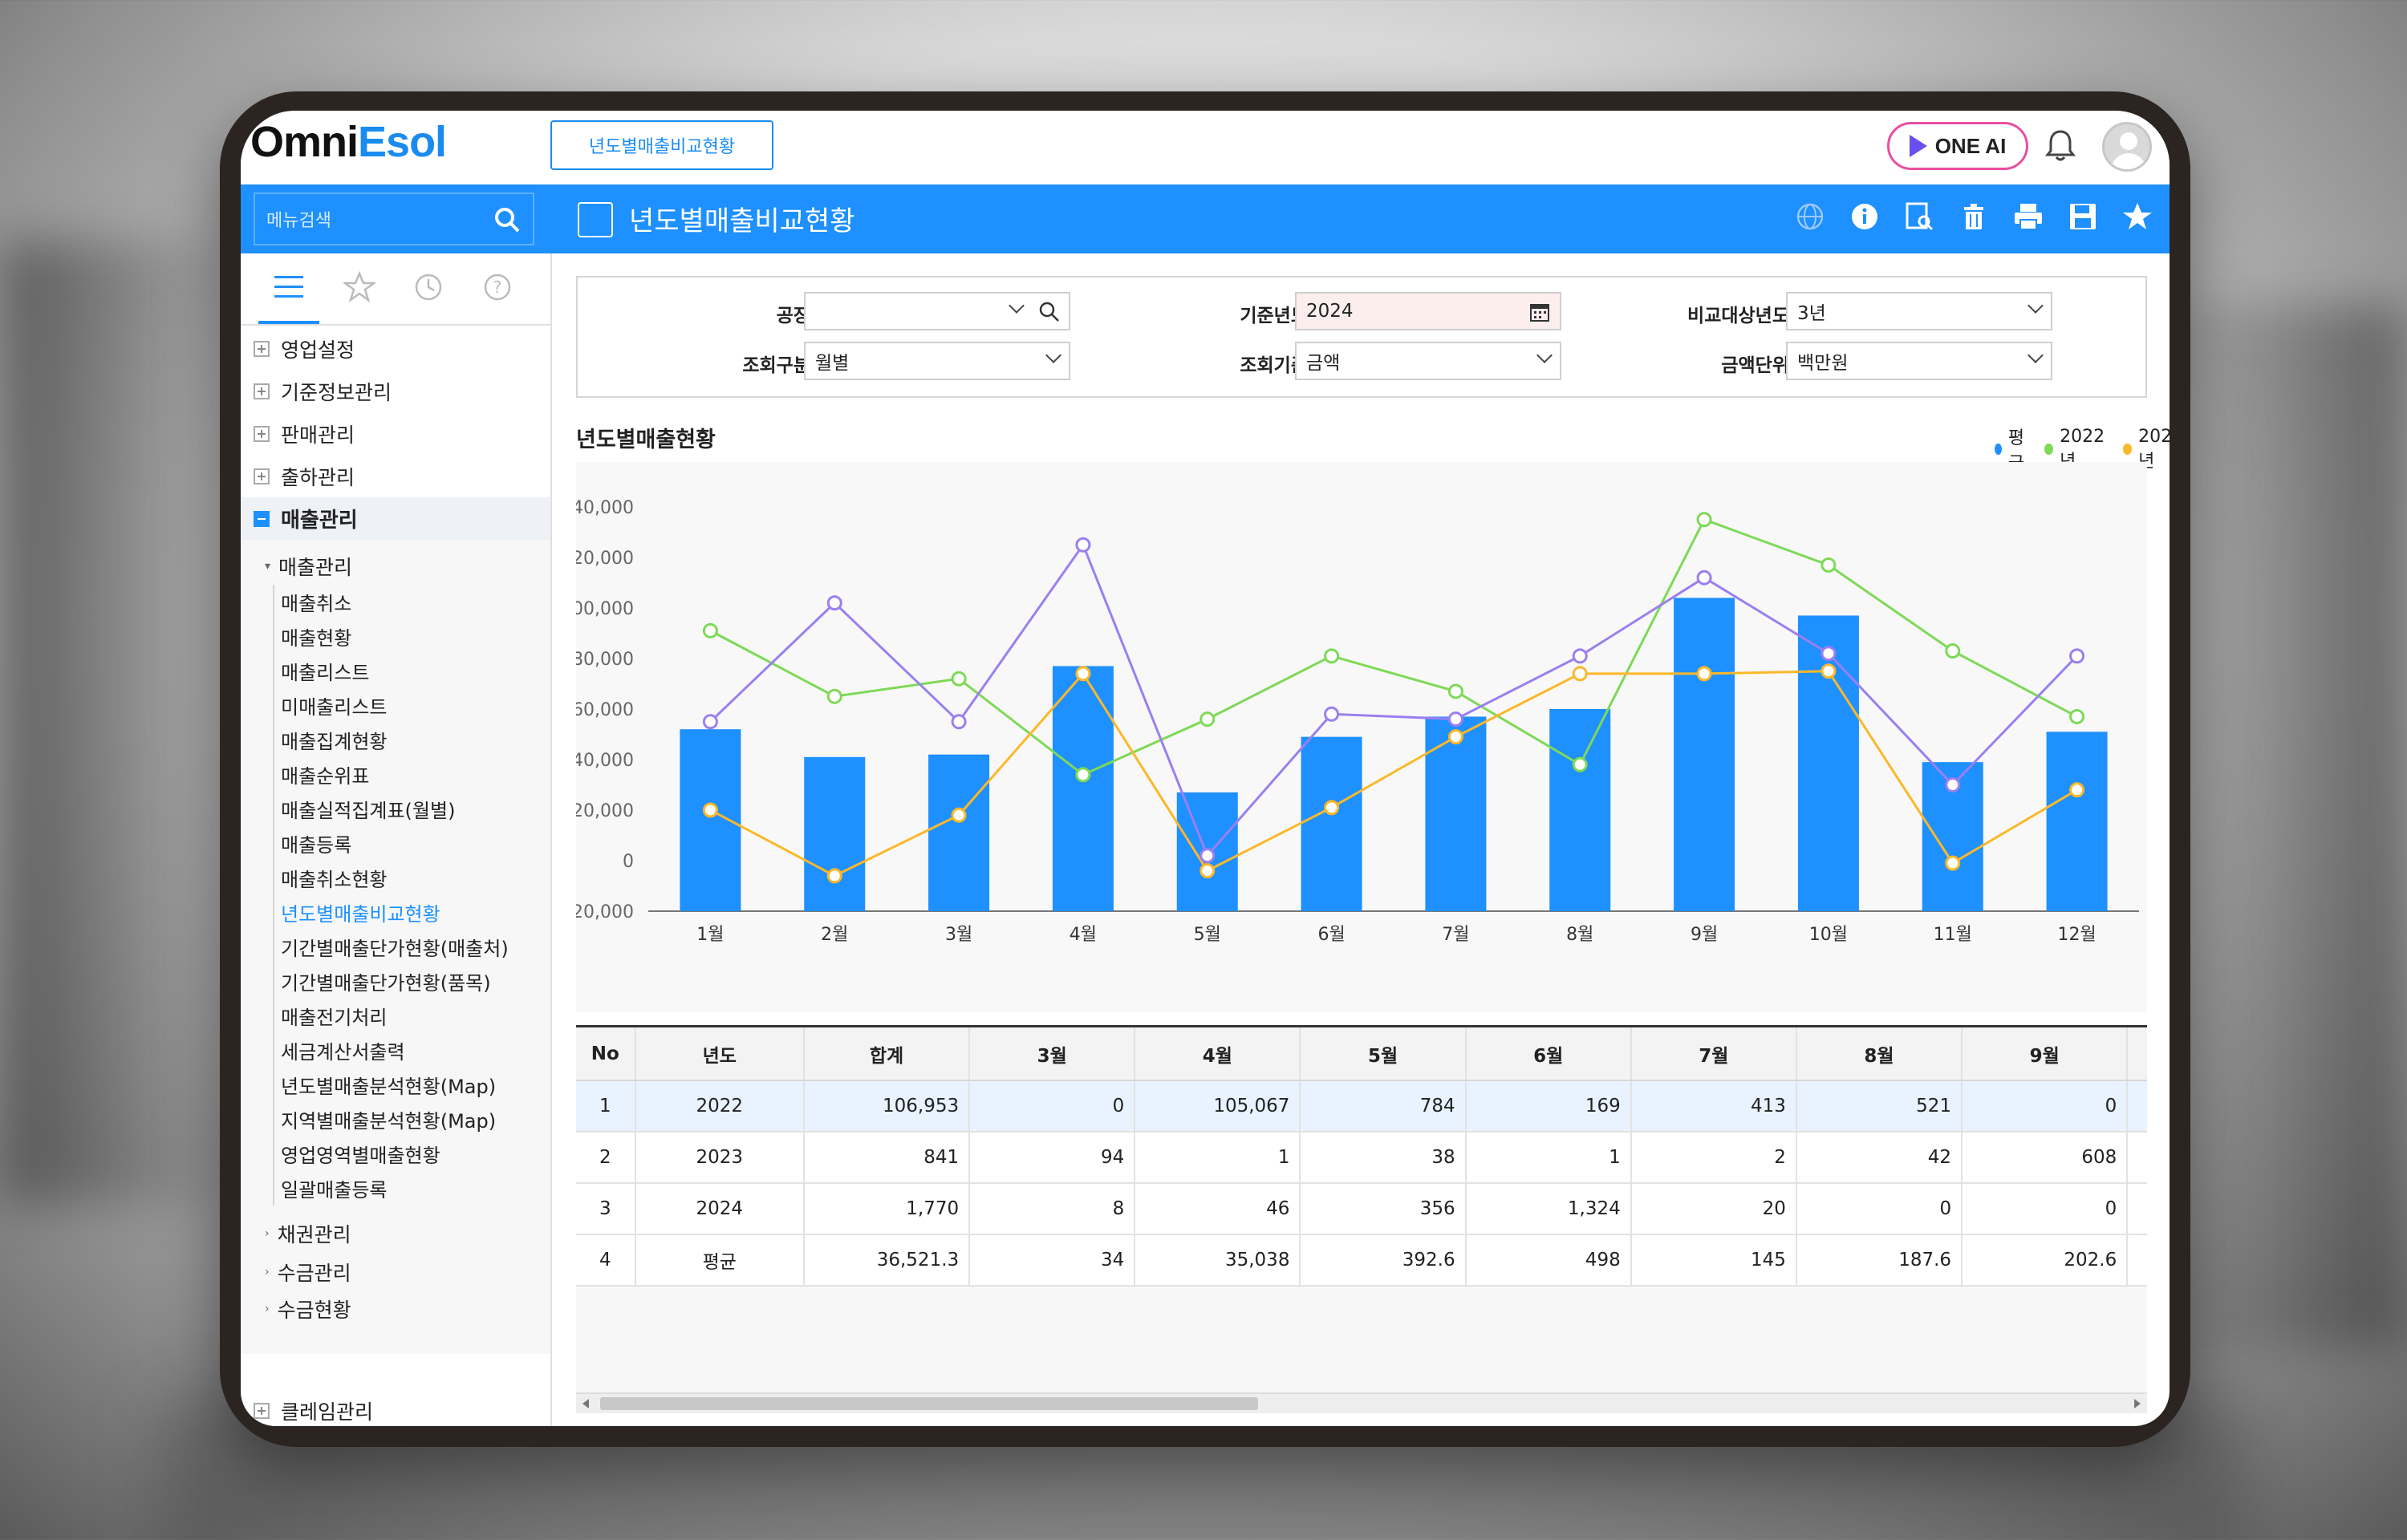 The image size is (2407, 1540). Describe the element at coordinates (2046, 1054) in the screenshot. I see `column-header: 9월` at that location.